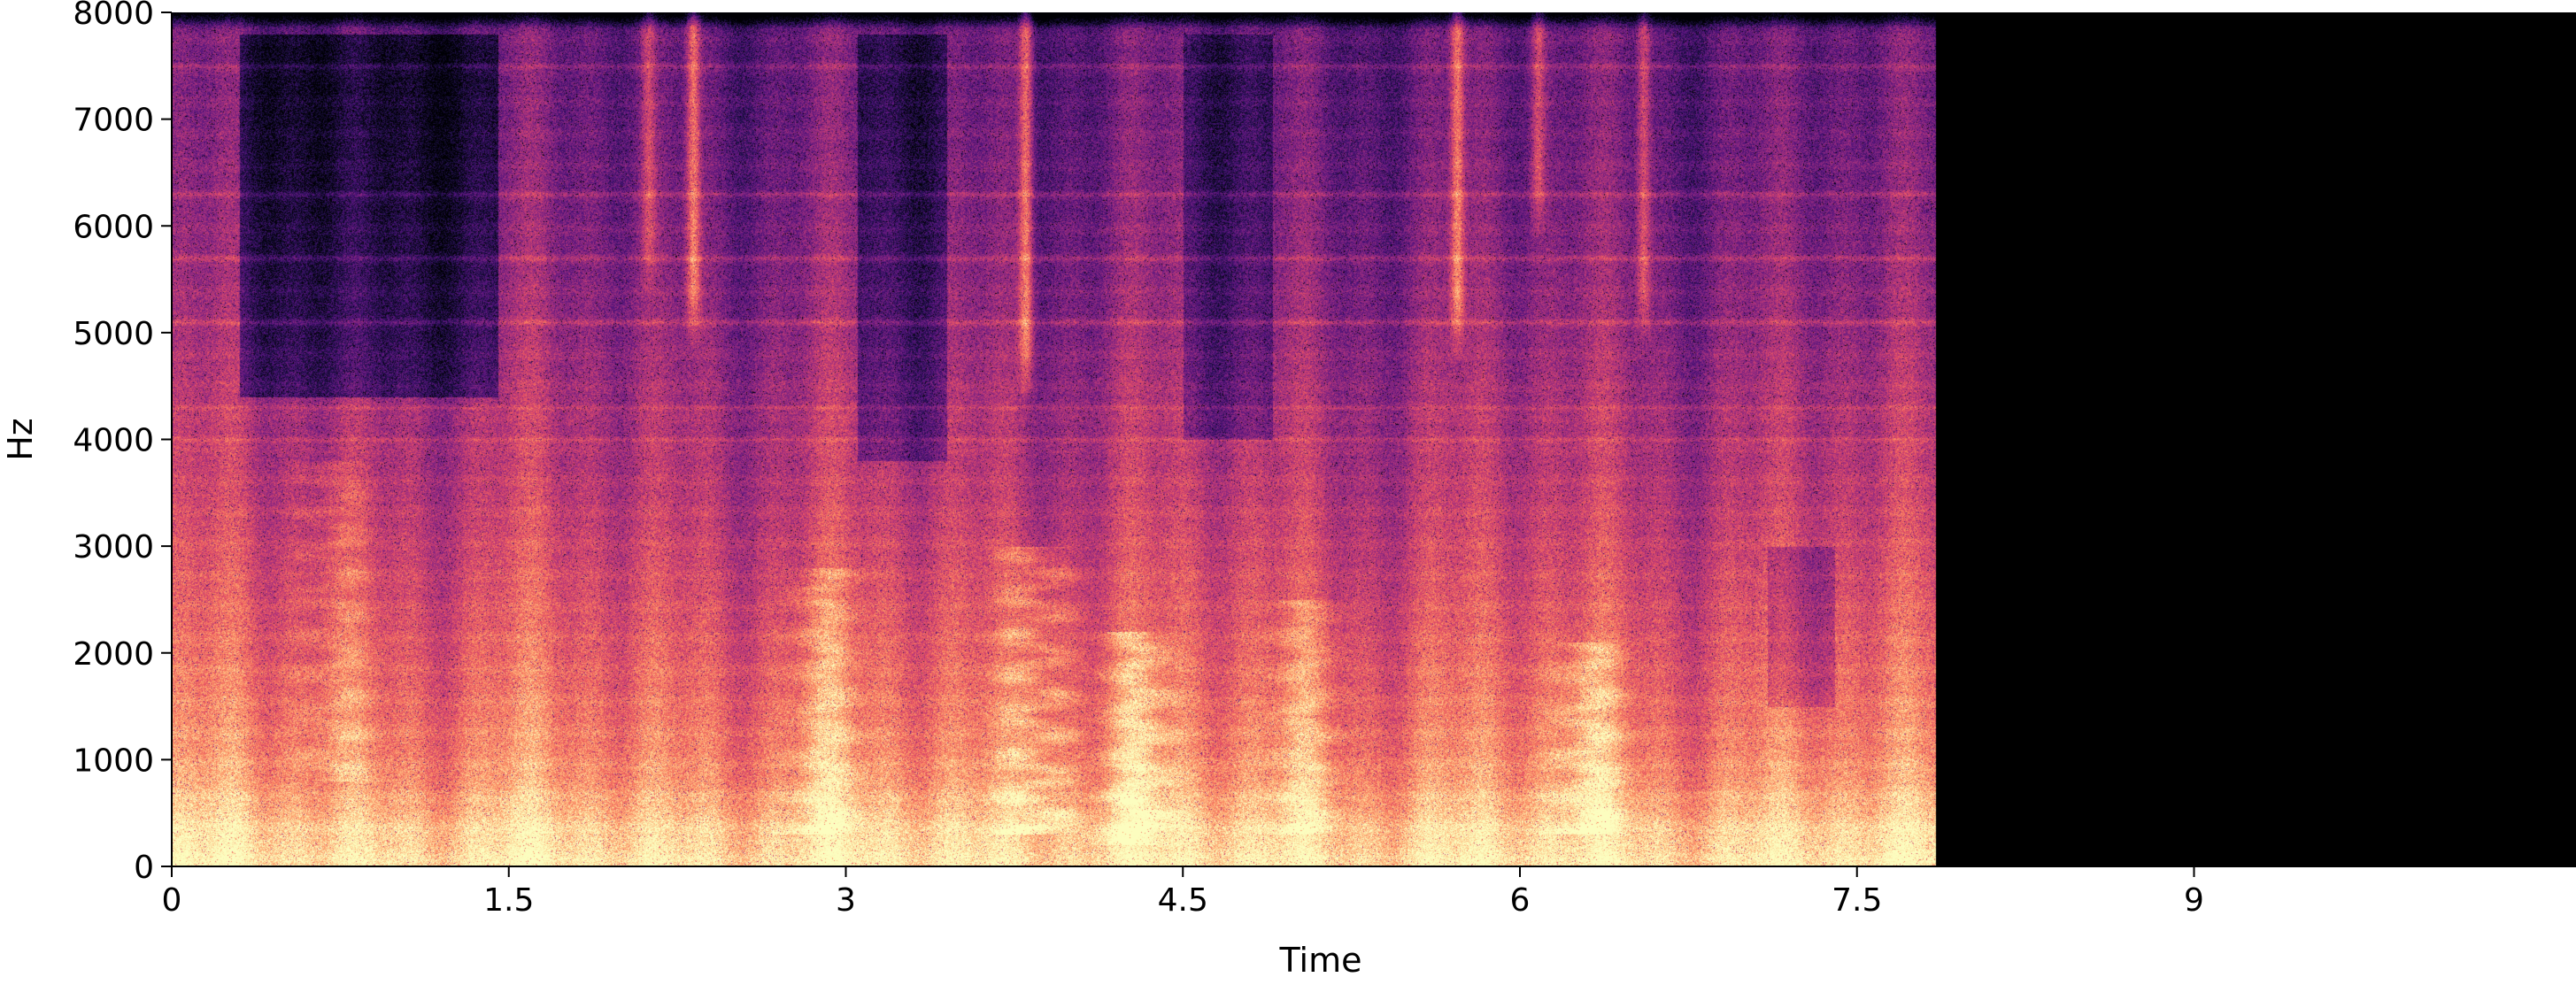  I want to click on x-tick-label: 9, so click(2194, 900).